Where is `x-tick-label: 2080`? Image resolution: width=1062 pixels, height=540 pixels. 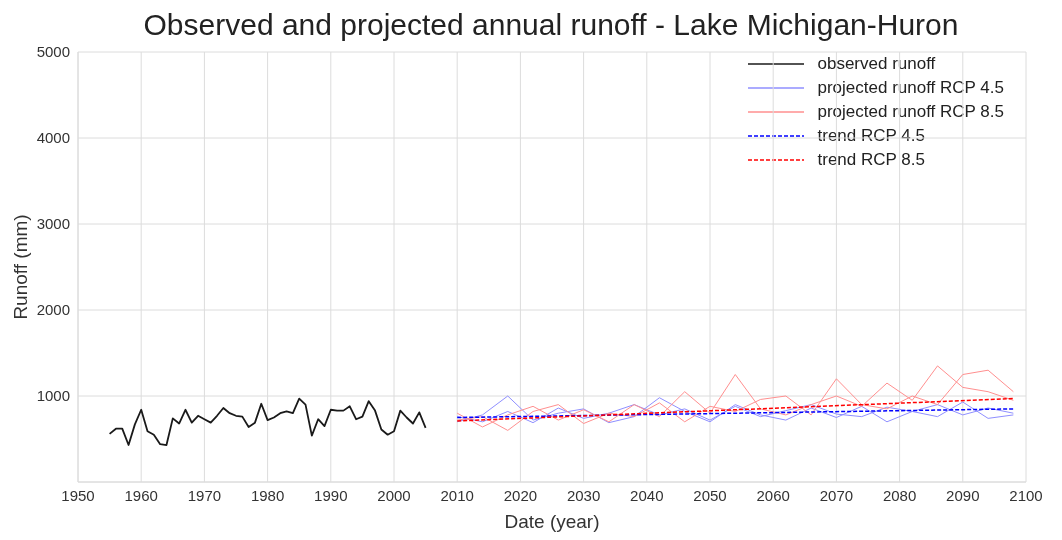
x-tick-label: 2080 is located at coordinates (899, 495).